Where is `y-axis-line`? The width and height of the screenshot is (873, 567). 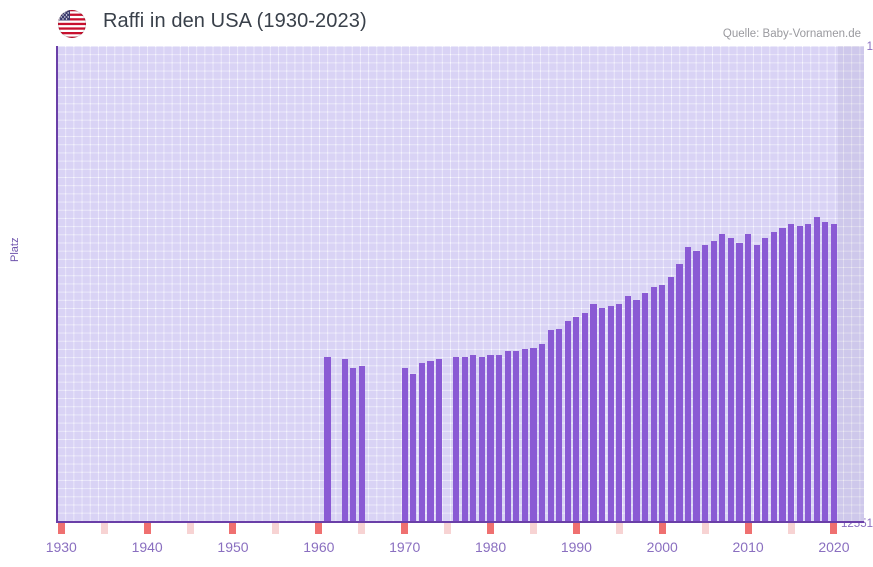 y-axis-line is located at coordinates (57, 284).